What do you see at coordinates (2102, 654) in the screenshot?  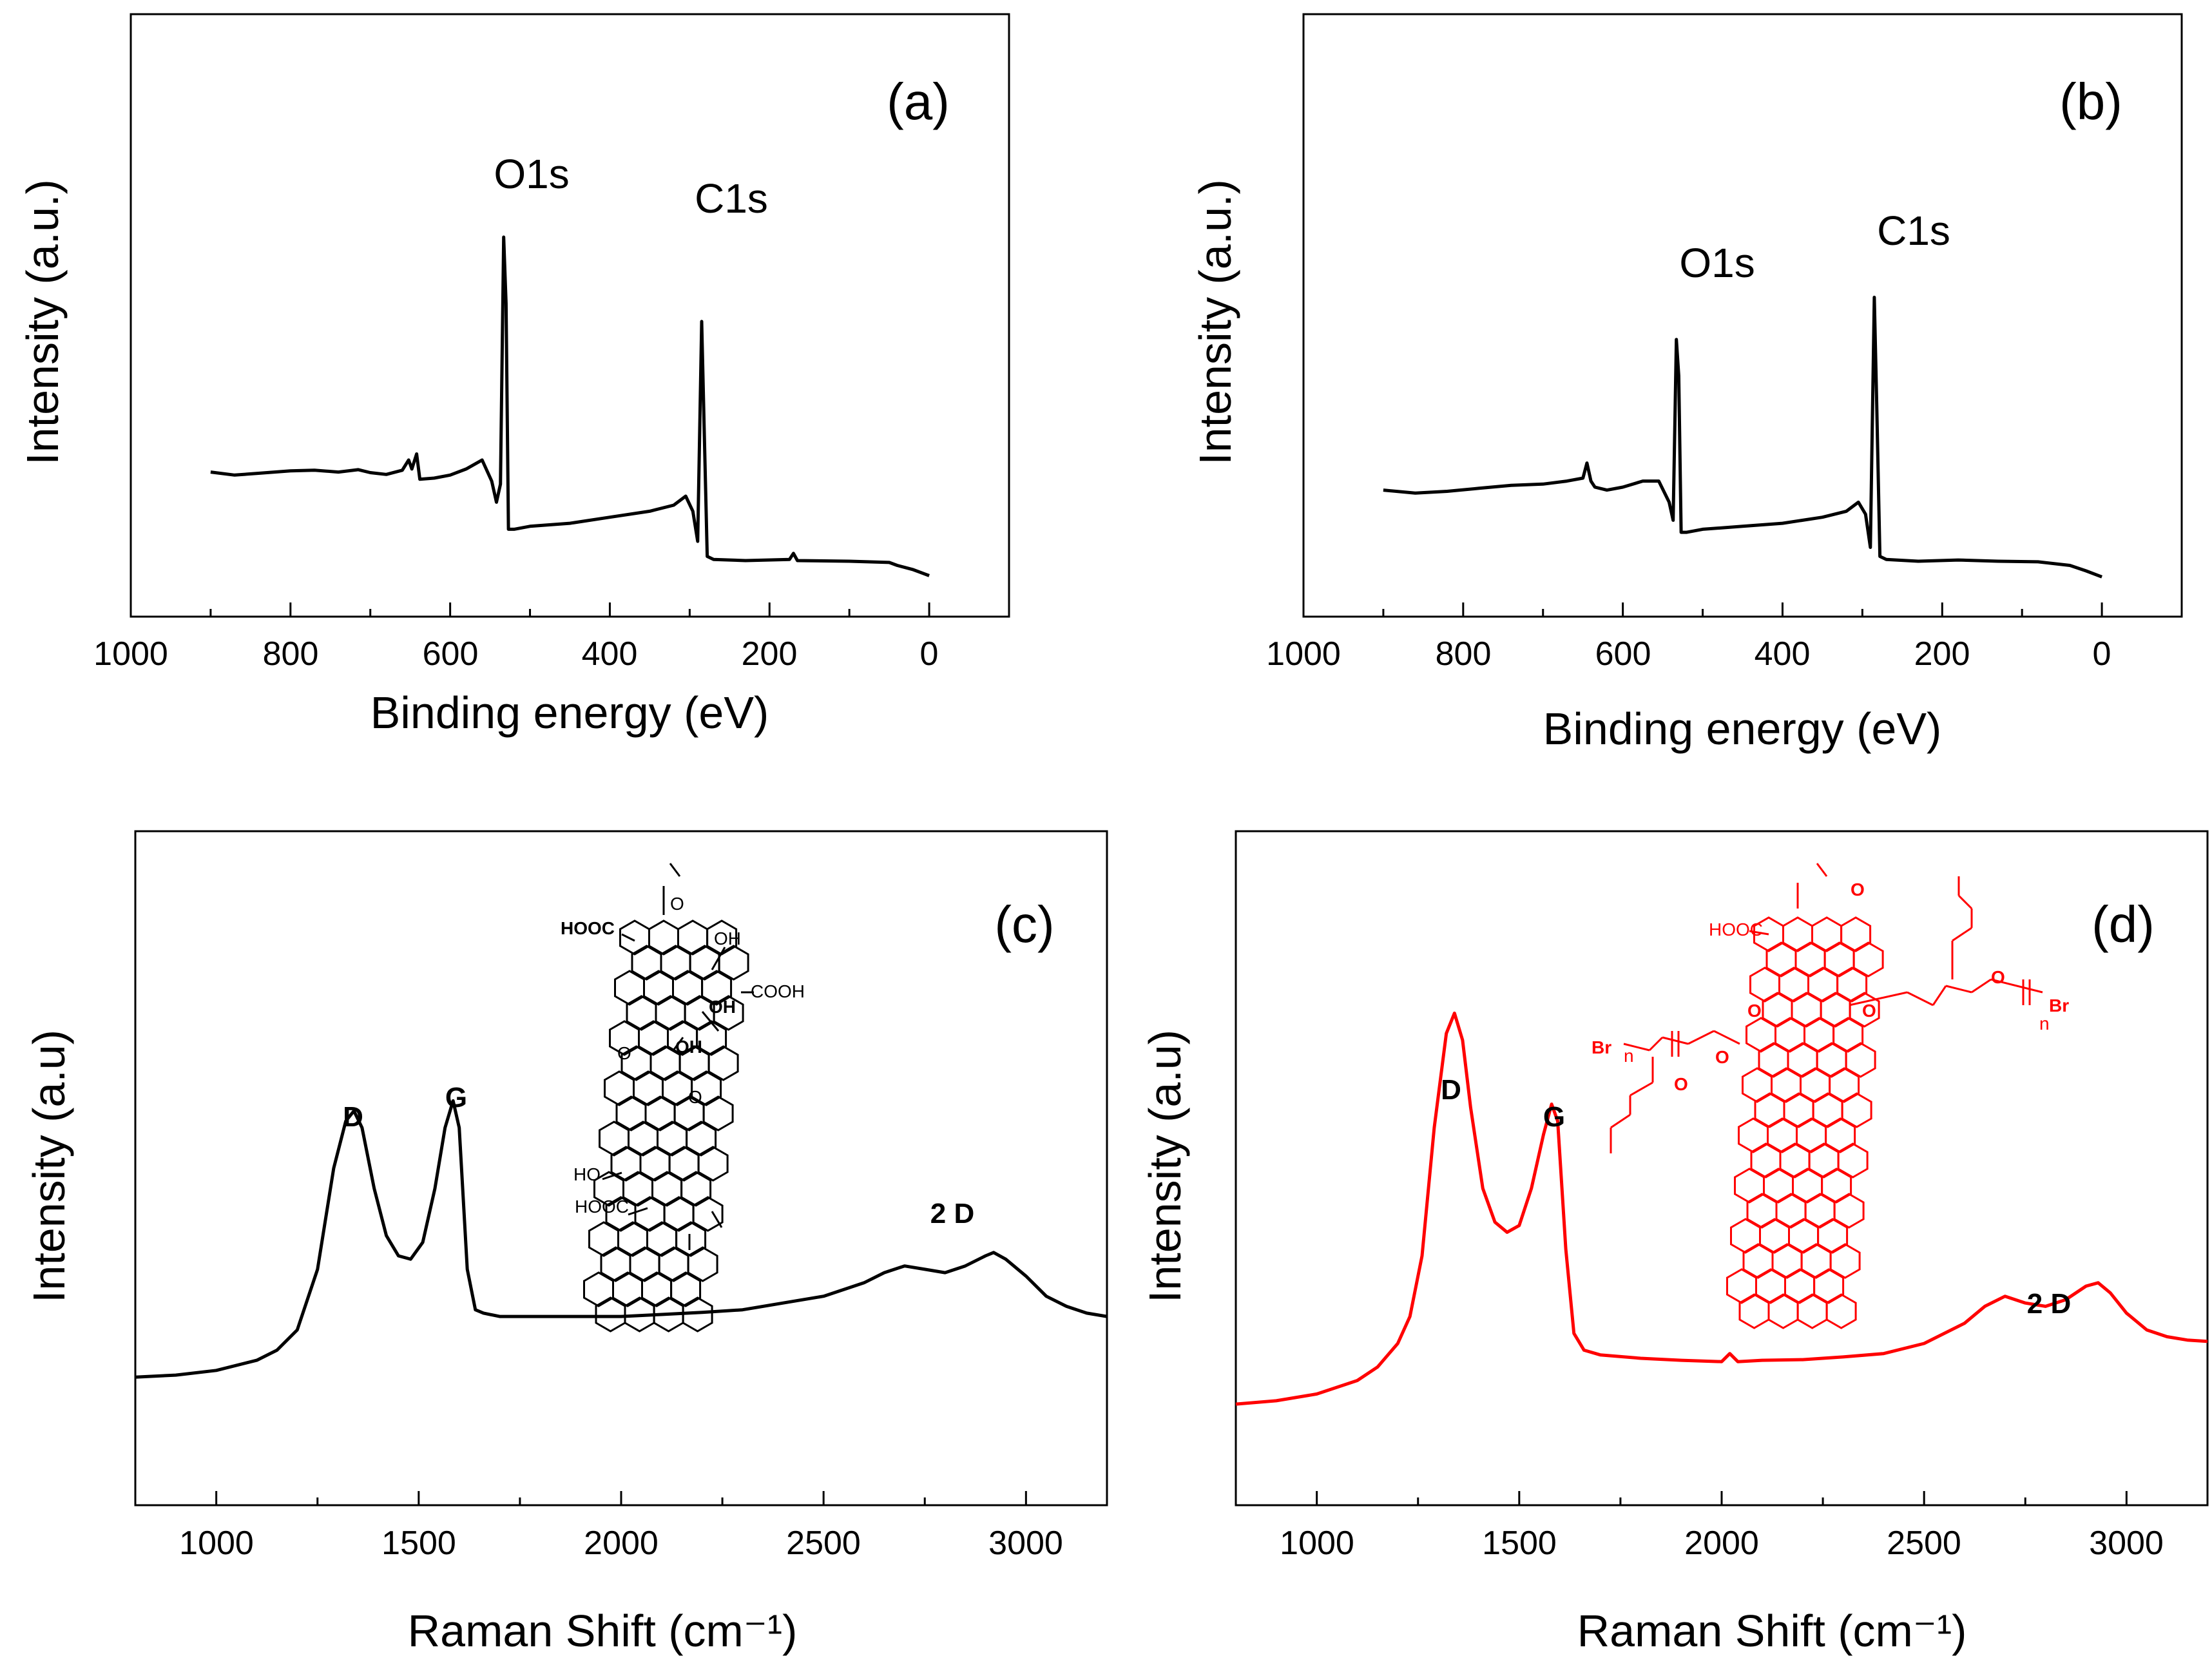 I see `x-tick-label: 0` at bounding box center [2102, 654].